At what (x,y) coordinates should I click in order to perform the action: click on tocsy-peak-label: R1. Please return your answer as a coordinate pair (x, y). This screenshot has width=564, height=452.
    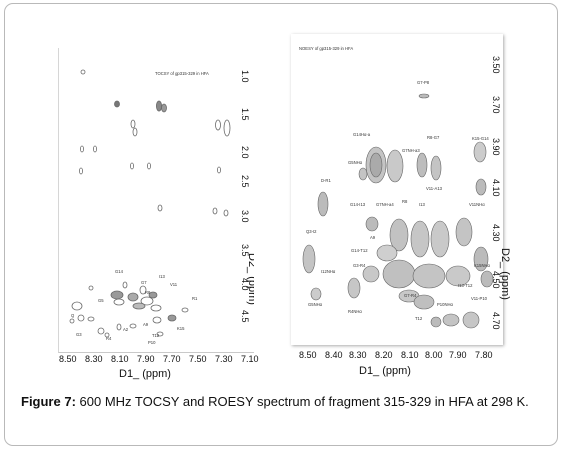
    Looking at the image, I should click on (195, 298).